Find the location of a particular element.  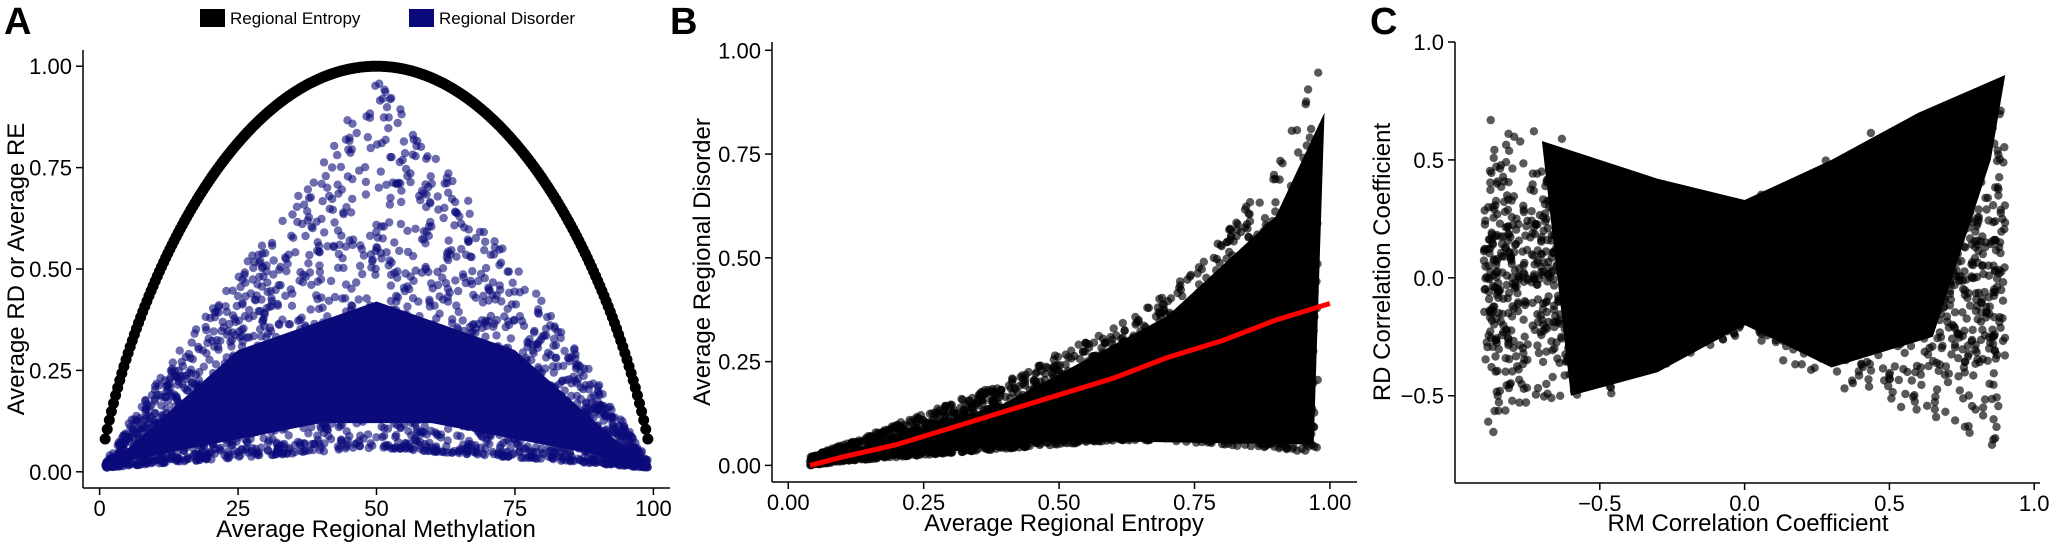

legend: Regional Entropy Regional Disorder is located at coordinates (387, 18).